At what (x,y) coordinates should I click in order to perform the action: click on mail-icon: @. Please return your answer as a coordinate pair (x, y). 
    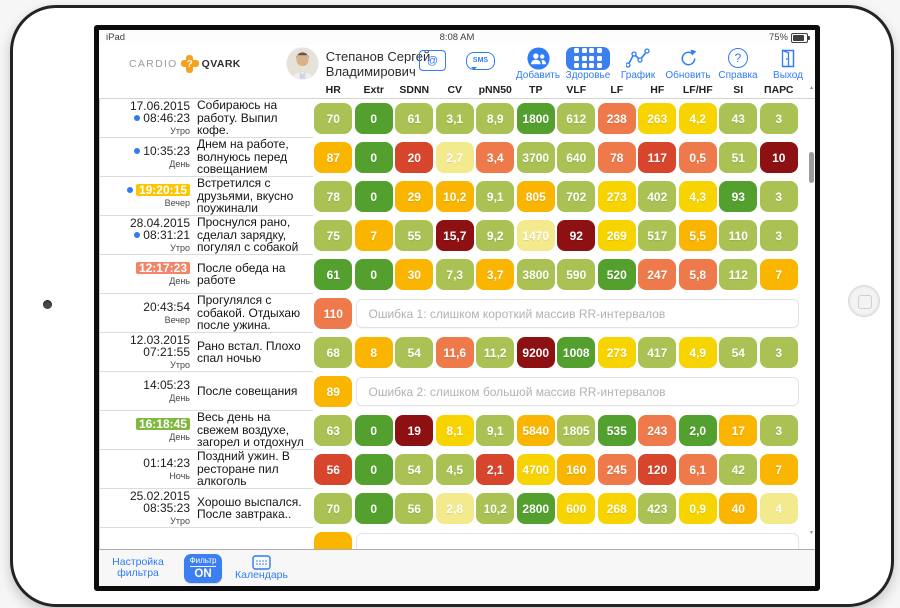
    Looking at the image, I should click on (432, 60).